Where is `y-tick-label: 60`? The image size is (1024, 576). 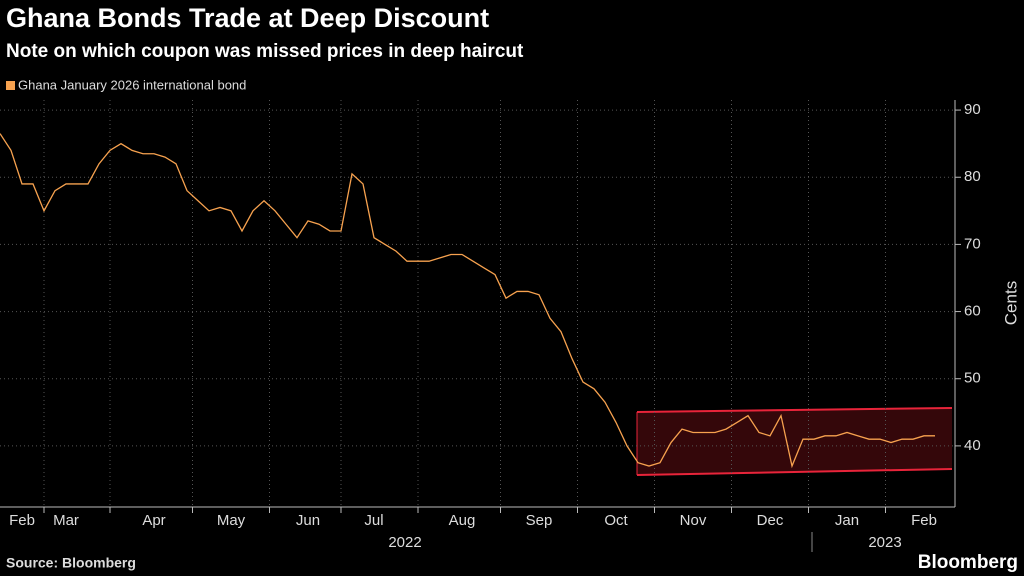
y-tick-label: 60 is located at coordinates (972, 311).